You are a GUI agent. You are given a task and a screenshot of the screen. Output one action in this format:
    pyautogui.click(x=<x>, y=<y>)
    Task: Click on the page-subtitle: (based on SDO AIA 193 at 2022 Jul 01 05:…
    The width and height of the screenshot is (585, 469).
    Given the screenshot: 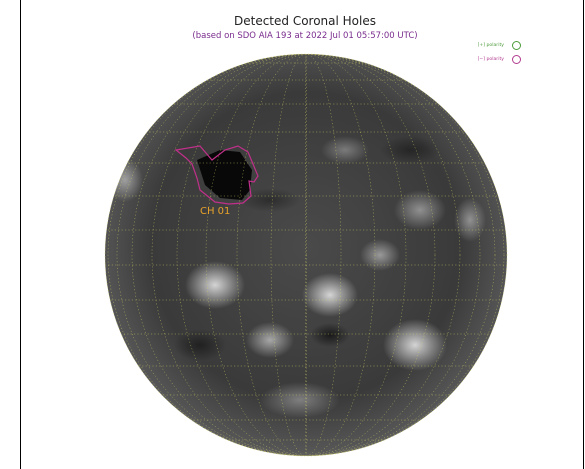 What is the action you would take?
    pyautogui.click(x=305, y=36)
    